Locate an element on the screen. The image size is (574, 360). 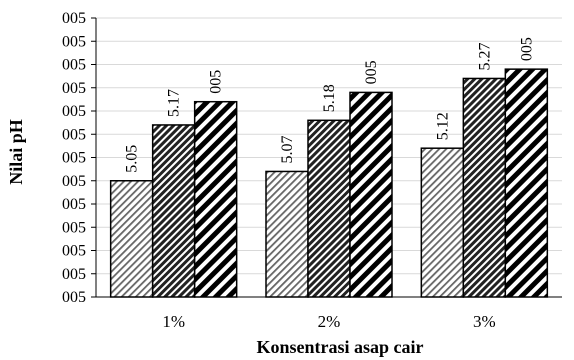
data-label: 5.12 is located at coordinates (442, 126).